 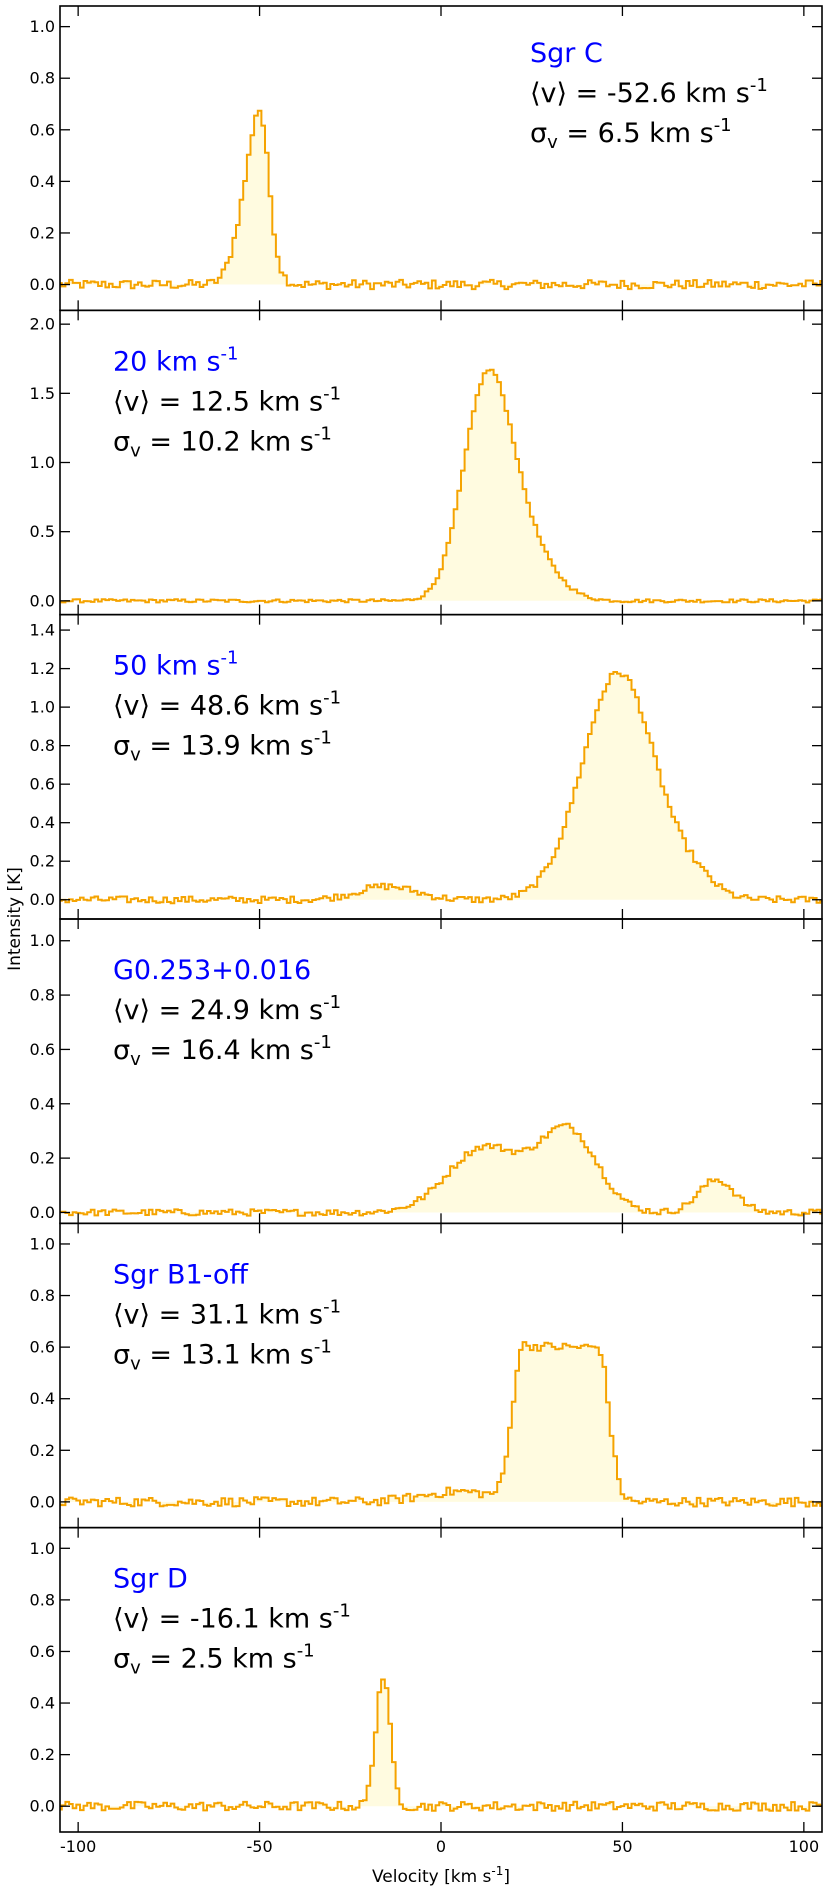 What do you see at coordinates (441, 1846) in the screenshot?
I see `x-tick-label: 0` at bounding box center [441, 1846].